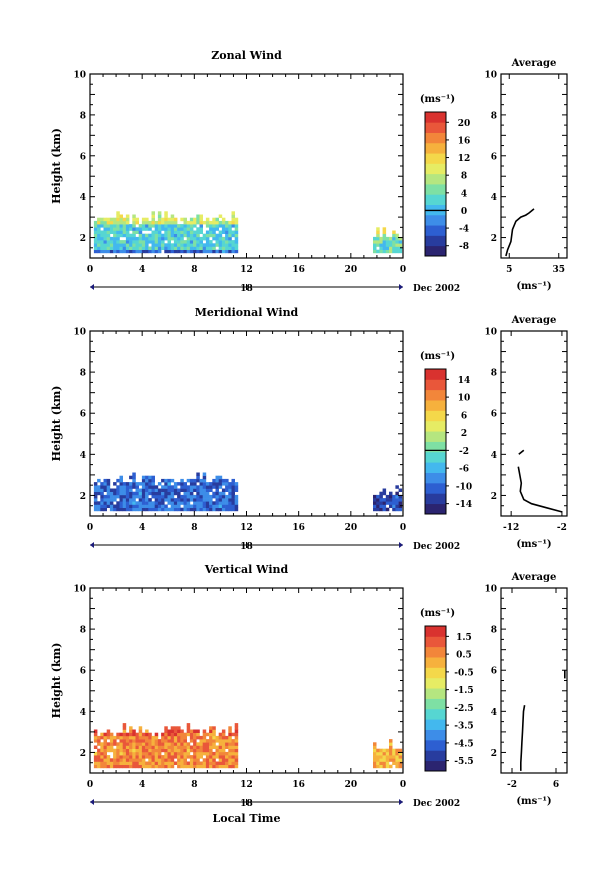  What do you see at coordinates (540, 489) in the screenshot?
I see `average-profile-line` at bounding box center [540, 489].